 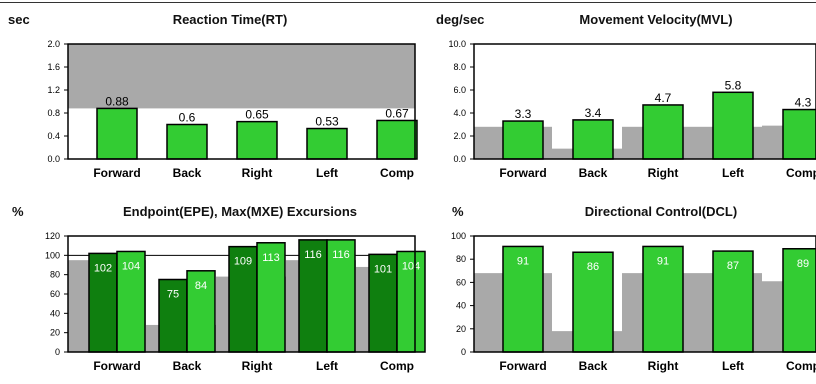 What do you see at coordinates (53, 90) in the screenshot?
I see `y-tick-label: 1.2` at bounding box center [53, 90].